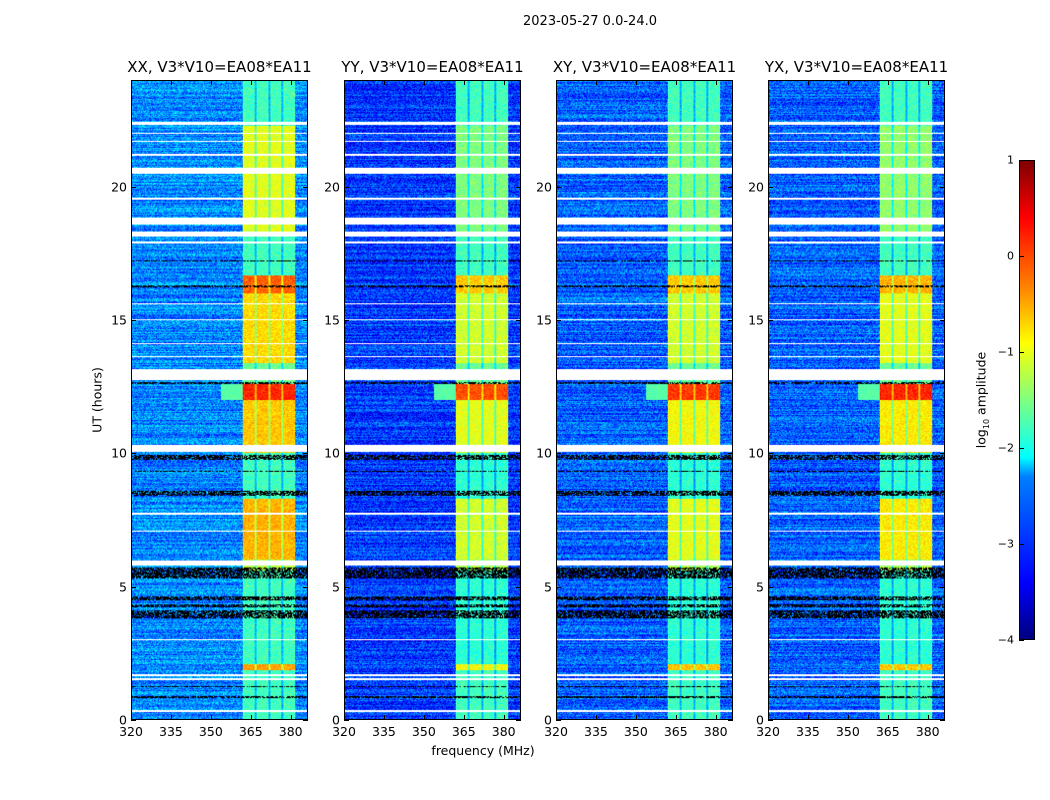 The image size is (1050, 800). What do you see at coordinates (856, 67) in the screenshot?
I see `panel-title: YX, V3*V10=EA08*EA11` at bounding box center [856, 67].